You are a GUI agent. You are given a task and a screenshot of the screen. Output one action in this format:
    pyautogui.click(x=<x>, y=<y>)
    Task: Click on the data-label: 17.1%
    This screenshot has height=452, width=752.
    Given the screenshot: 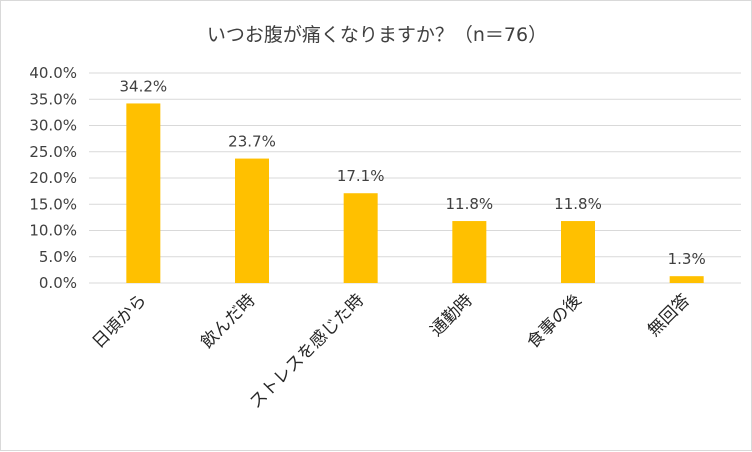 What is the action you would take?
    pyautogui.click(x=361, y=176)
    